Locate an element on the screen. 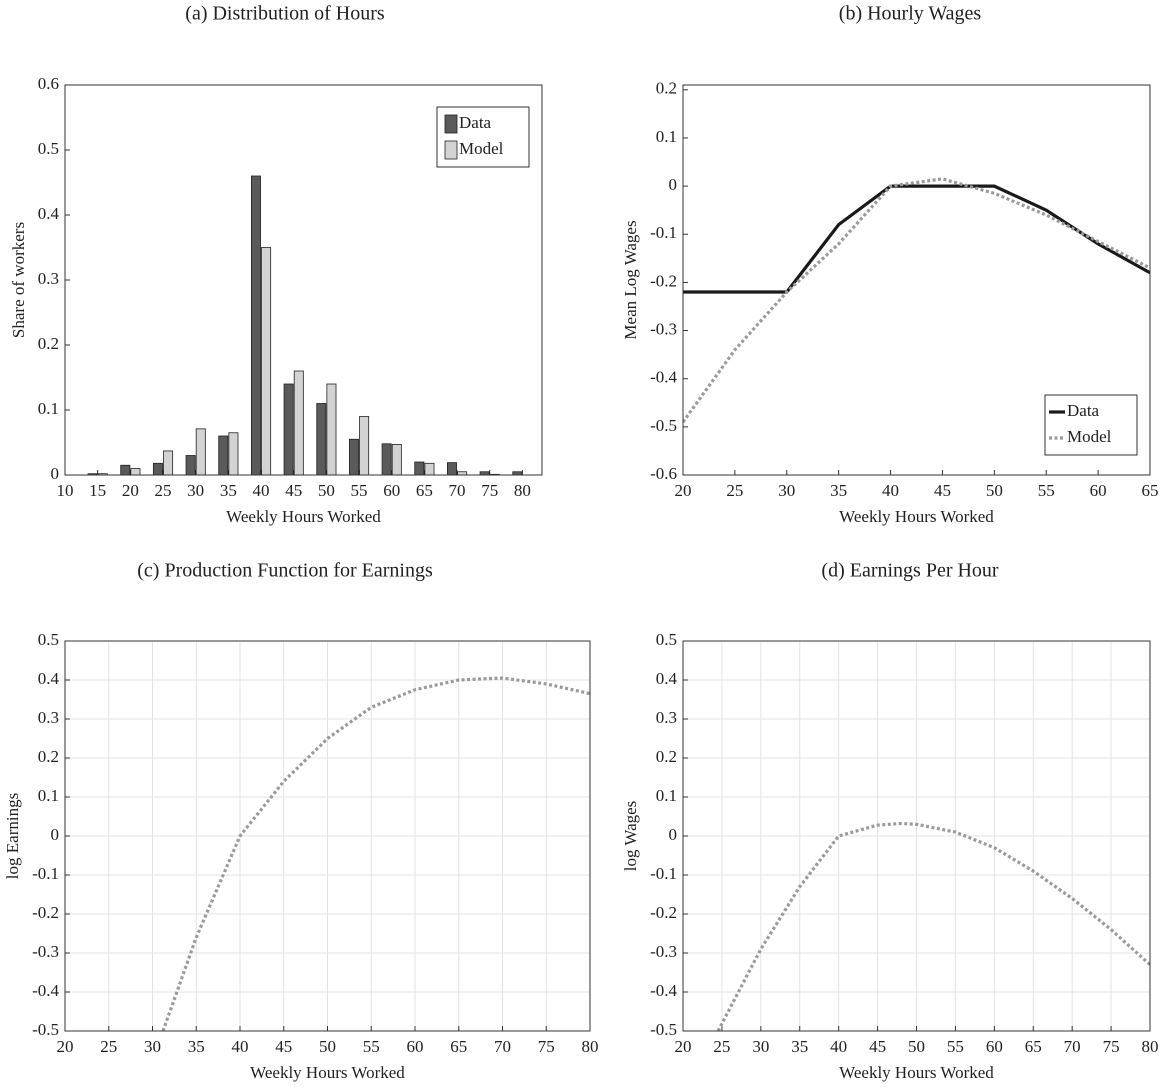 This screenshot has height=1088, width=1167. axes-box is located at coordinates (916, 280).